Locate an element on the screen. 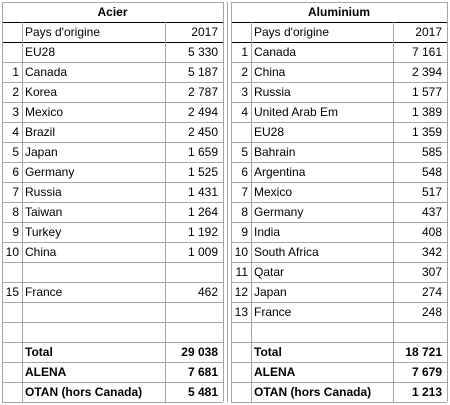  value-cell: 5 330 is located at coordinates (202, 52).